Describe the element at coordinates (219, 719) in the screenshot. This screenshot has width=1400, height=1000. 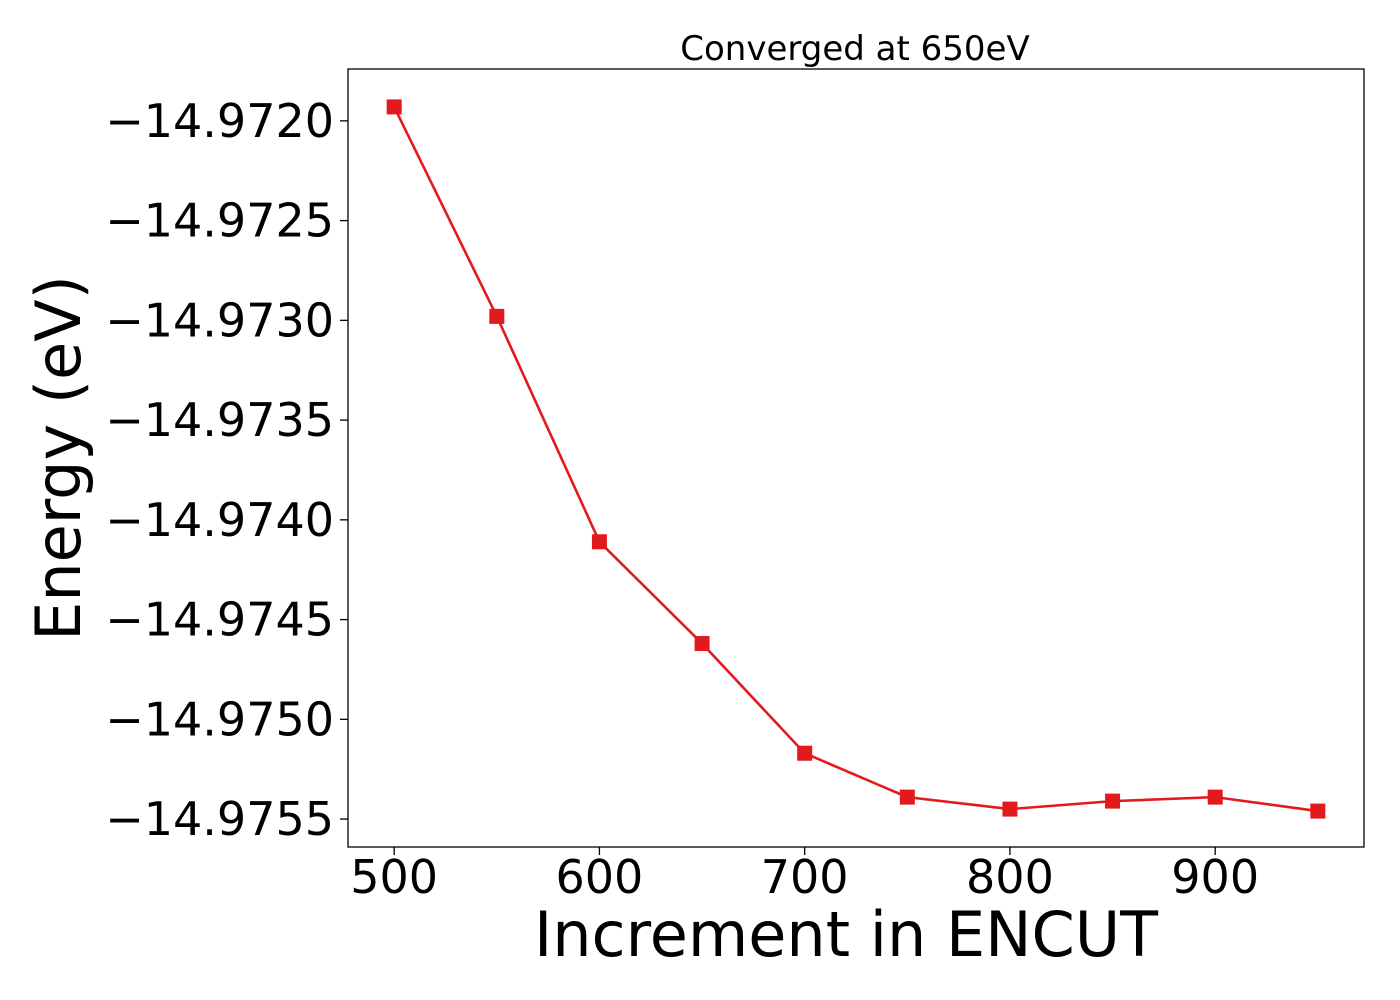
I see `y-tick-label: −14.9750` at that location.